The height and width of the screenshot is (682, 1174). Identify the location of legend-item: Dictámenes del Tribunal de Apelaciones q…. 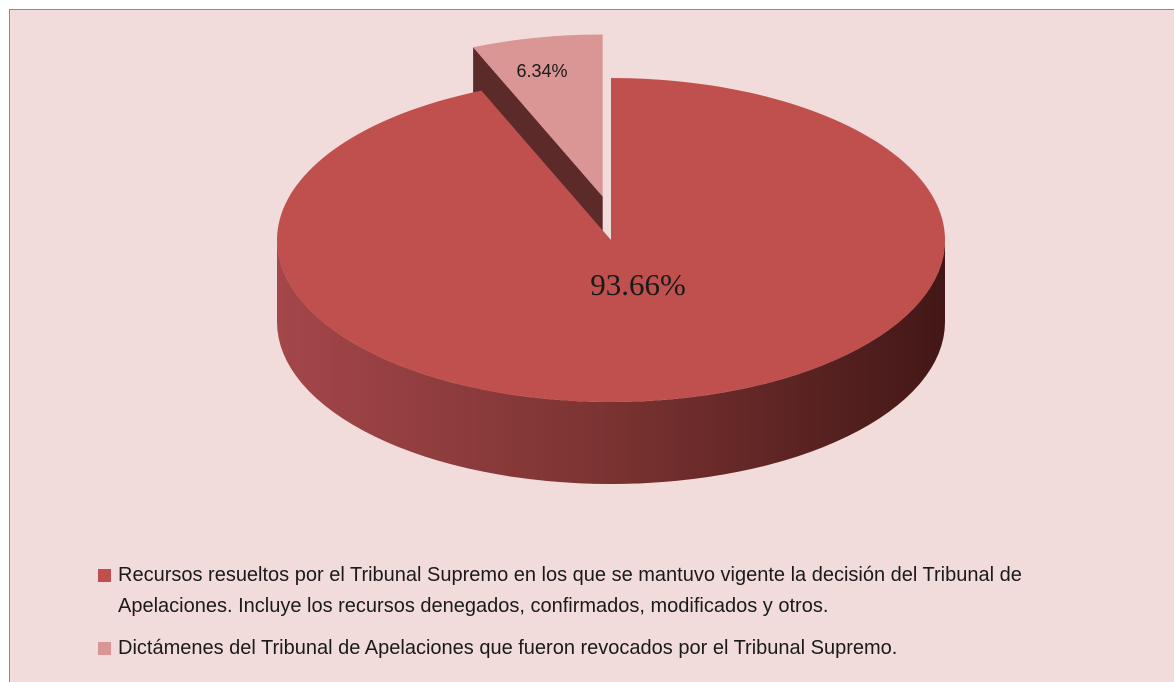
(598, 648).